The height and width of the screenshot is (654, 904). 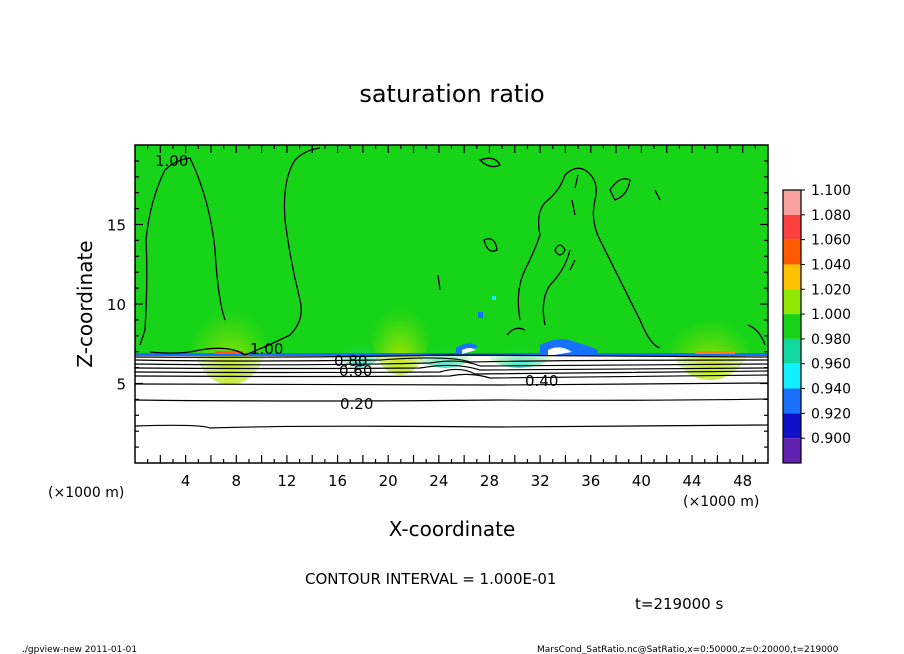 I want to click on z-unit-label: (×1000 m), so click(x=86, y=493).